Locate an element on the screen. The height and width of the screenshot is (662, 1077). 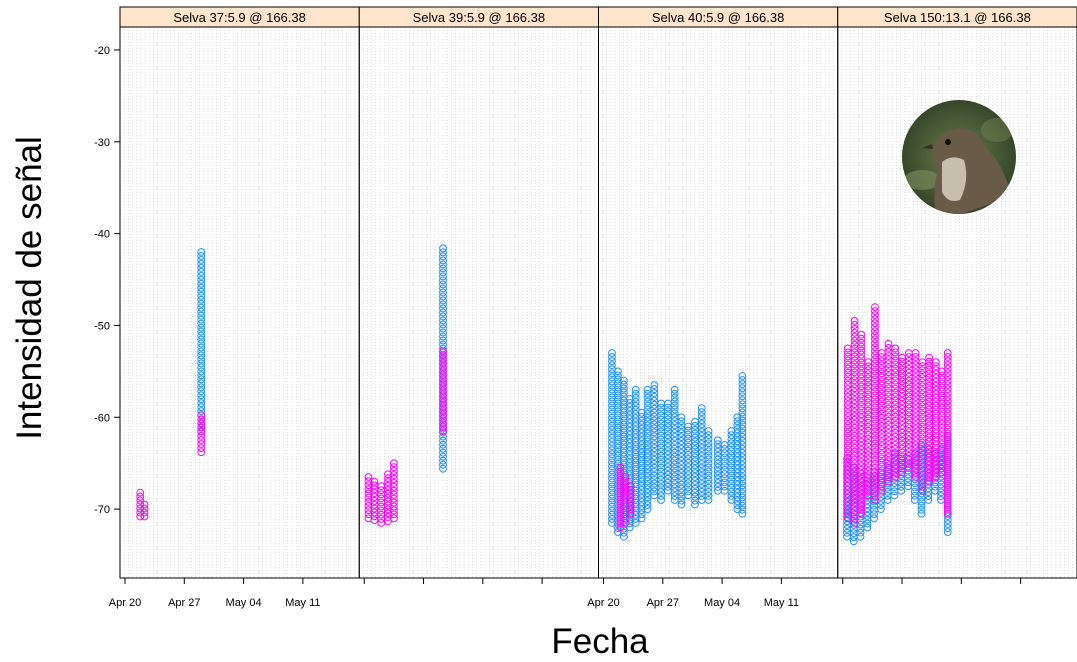
bird-photo is located at coordinates (959, 157).